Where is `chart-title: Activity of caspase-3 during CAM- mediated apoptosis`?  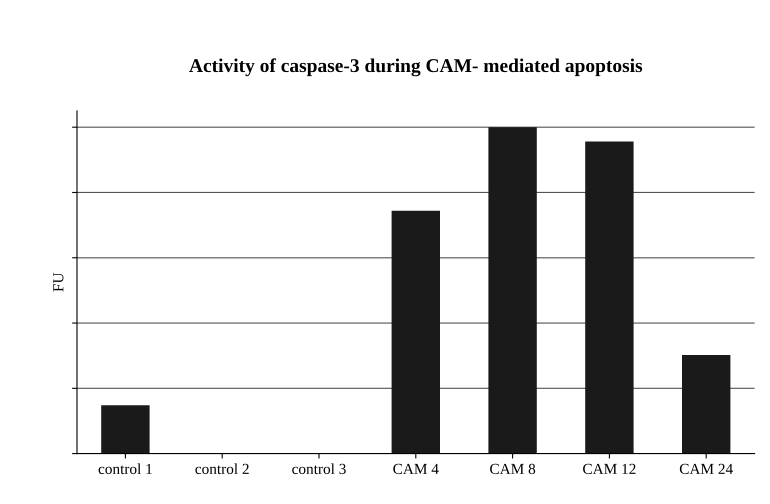
chart-title: Activity of caspase-3 during CAM- mediated apoptosis is located at coordinates (415, 67).